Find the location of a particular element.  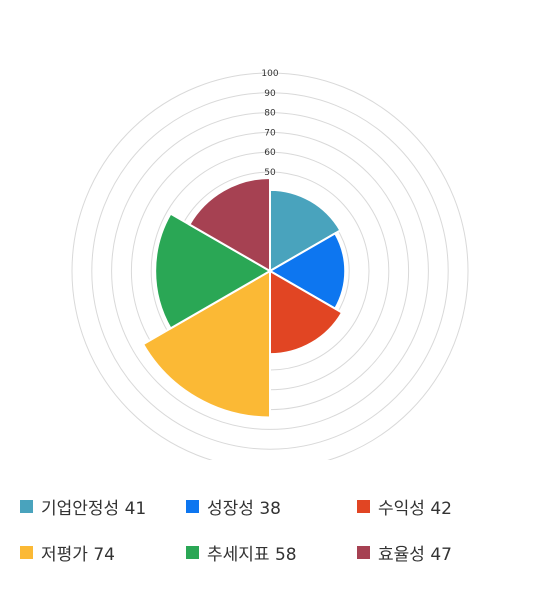

legend-item-3: 저평가 74 is located at coordinates (67, 552).